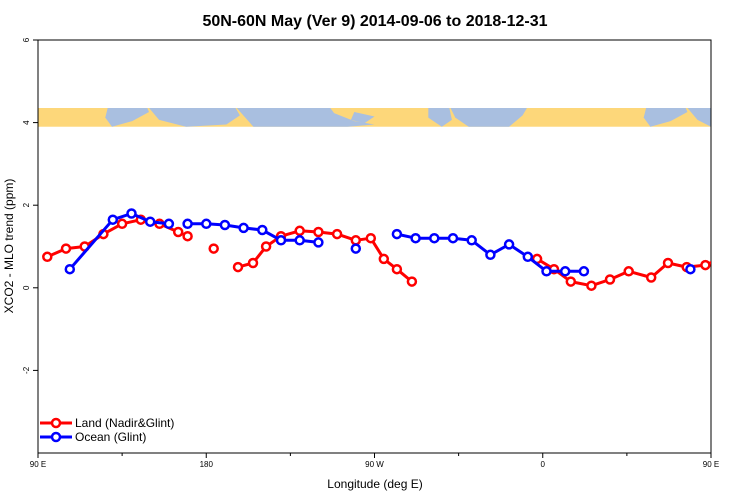 This screenshot has width=750, height=500. I want to click on y-tick-label: 2, so click(26, 204).